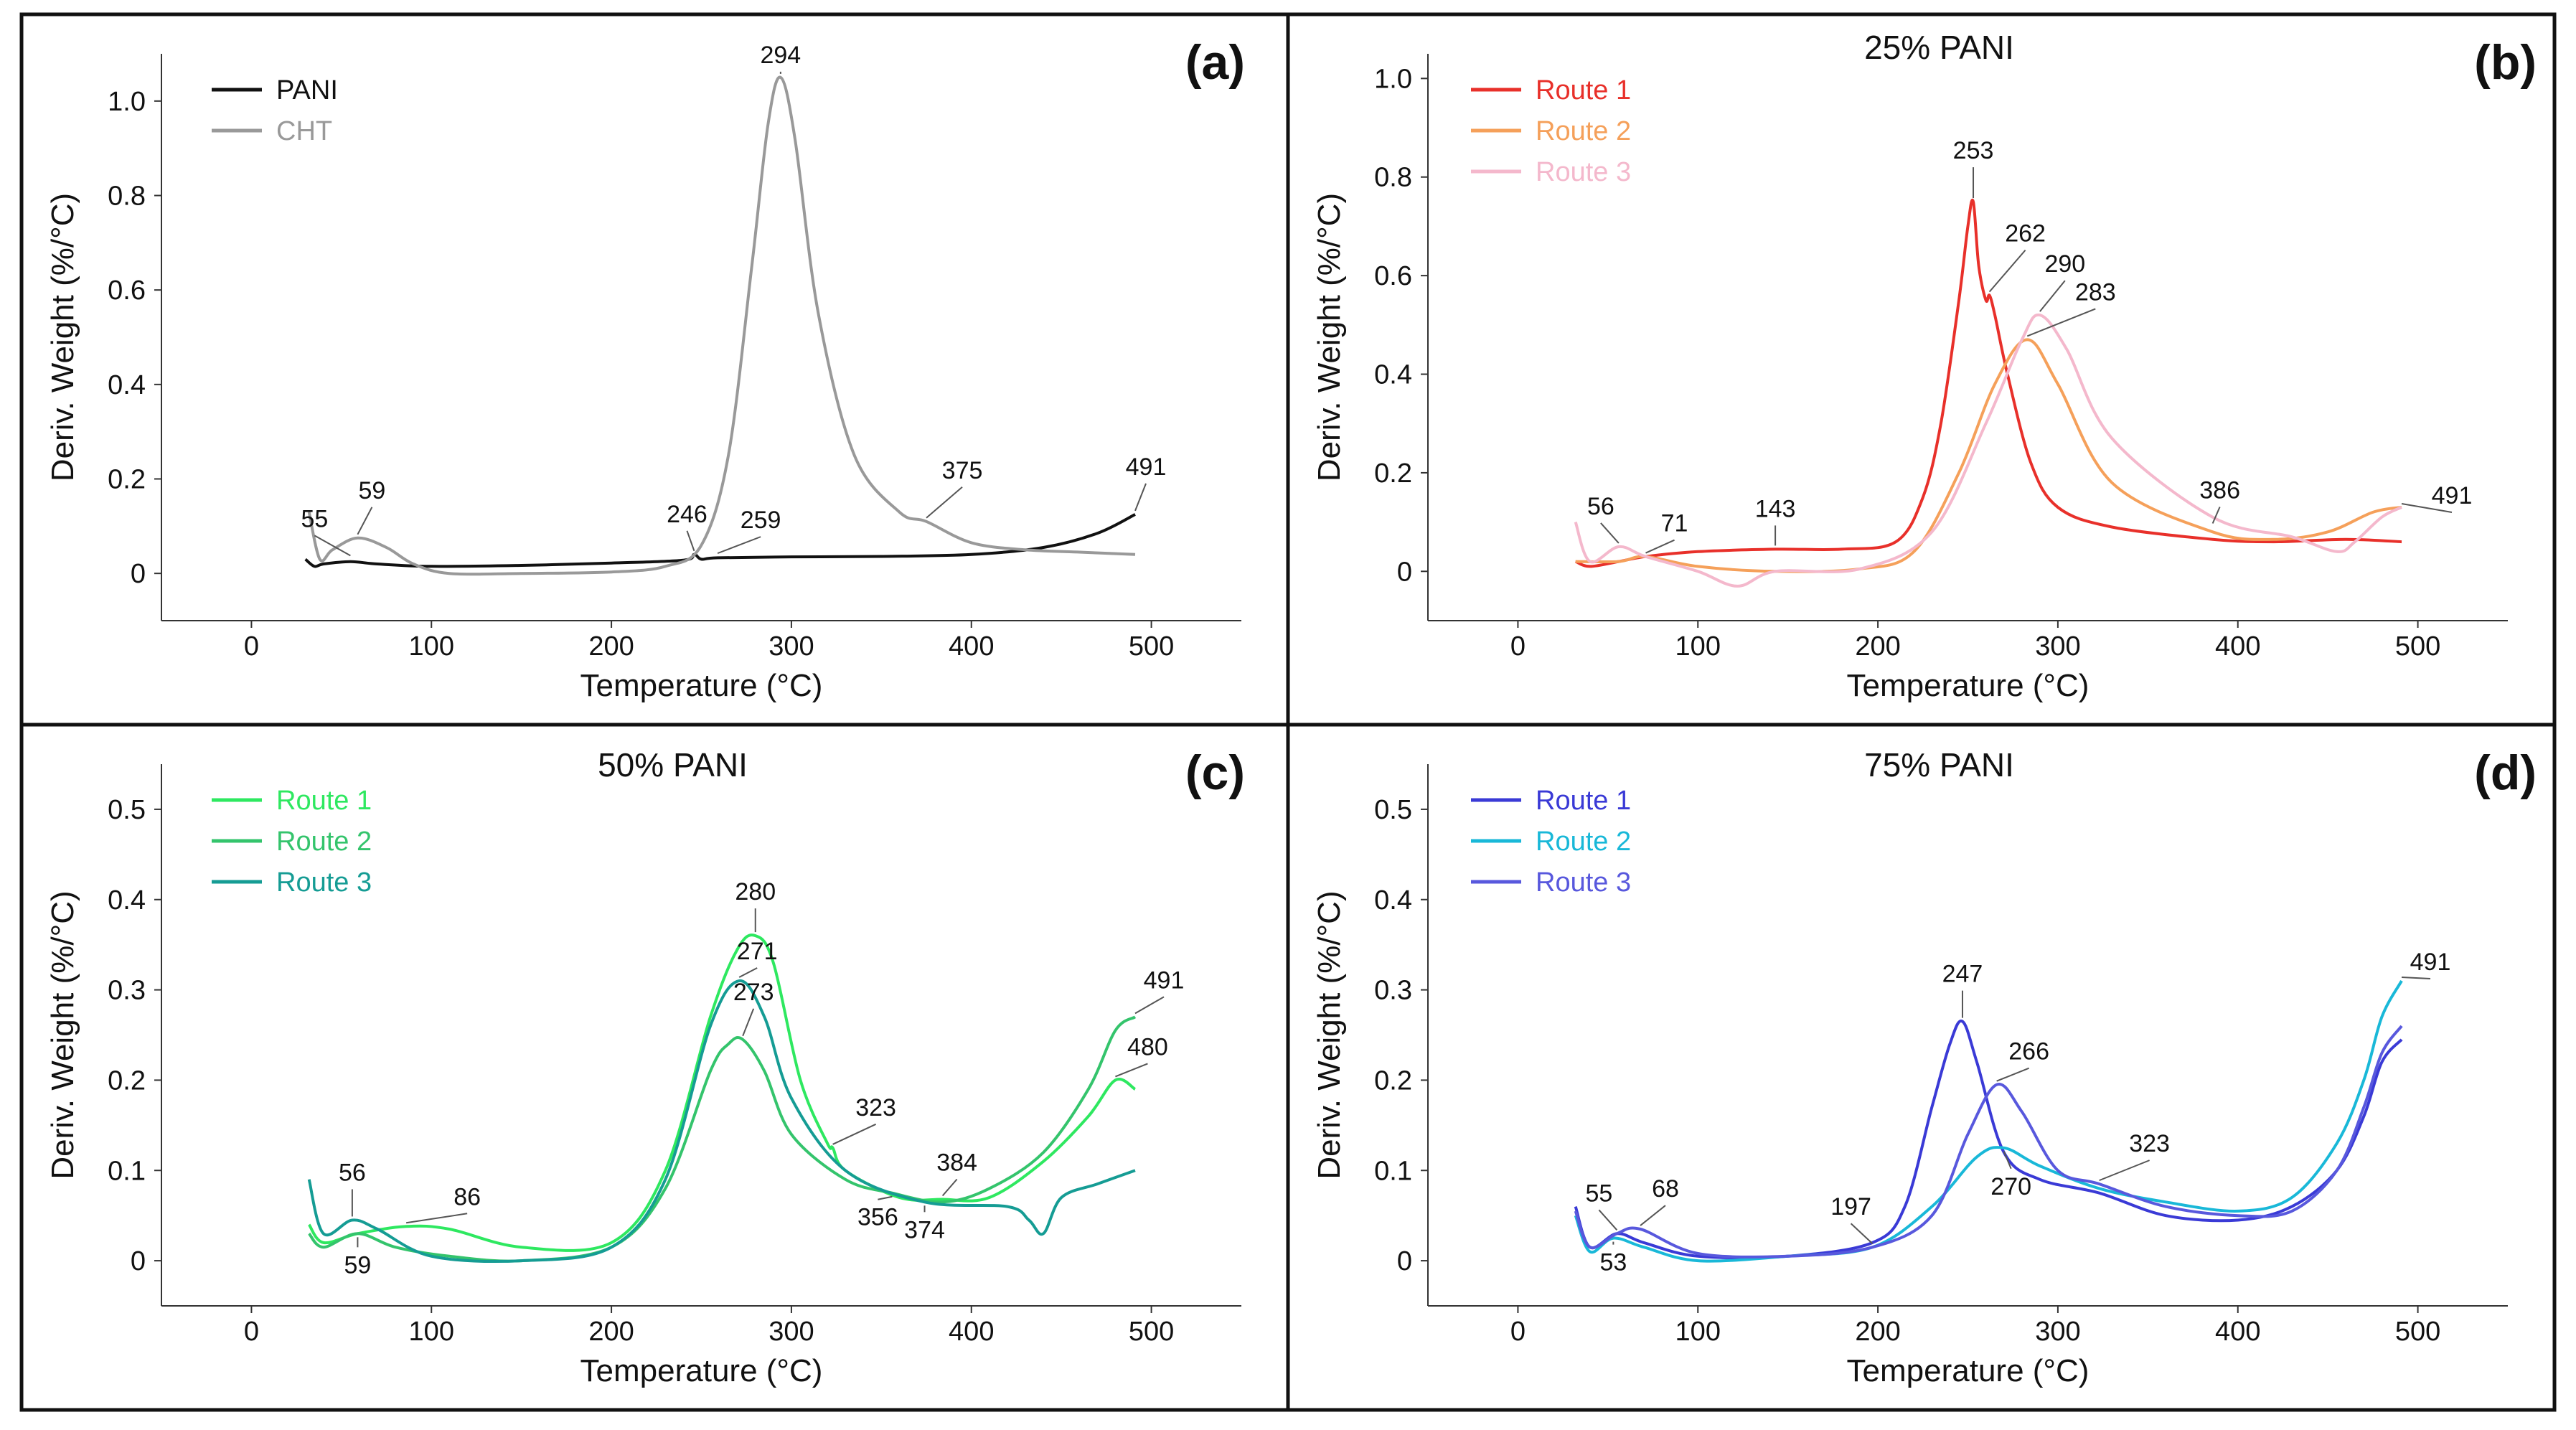  I want to click on y-tick-label: 0.4, so click(1393, 900).